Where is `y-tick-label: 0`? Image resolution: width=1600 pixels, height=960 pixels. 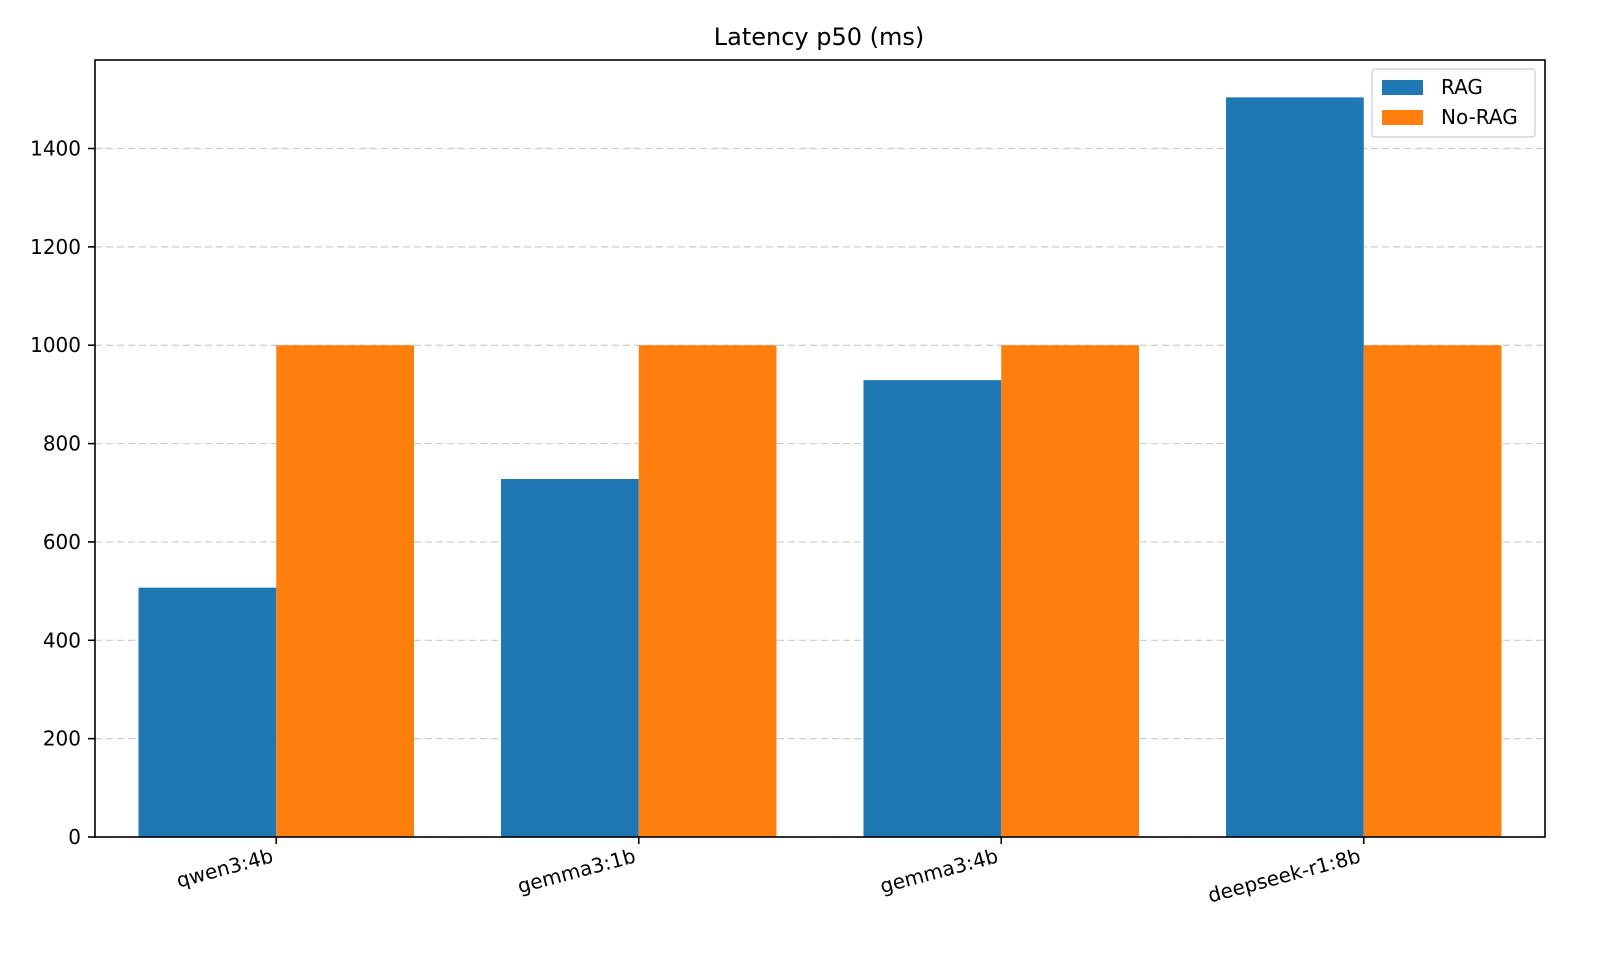
y-tick-label: 0 is located at coordinates (74, 837).